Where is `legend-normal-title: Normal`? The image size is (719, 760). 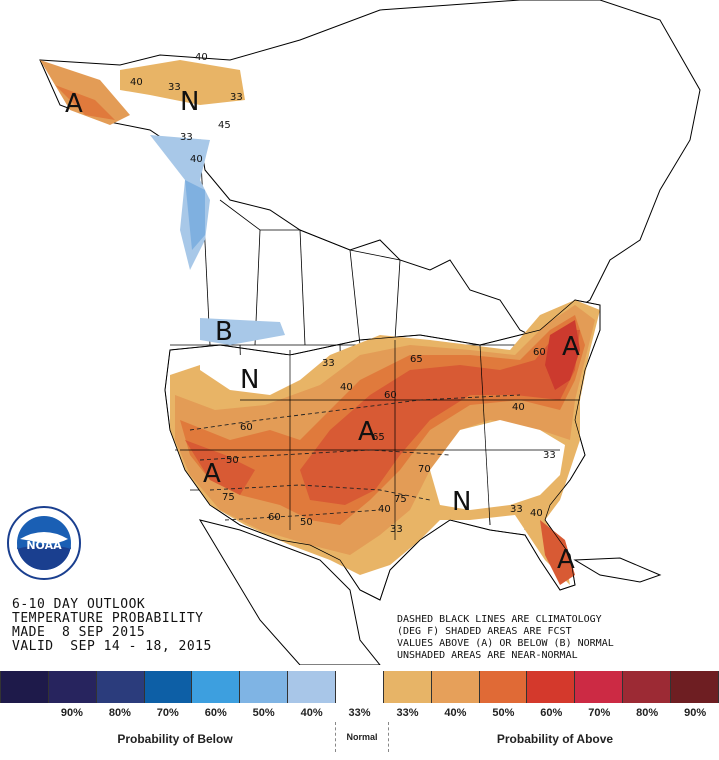
legend-normal-title: Normal is located at coordinates (362, 737).